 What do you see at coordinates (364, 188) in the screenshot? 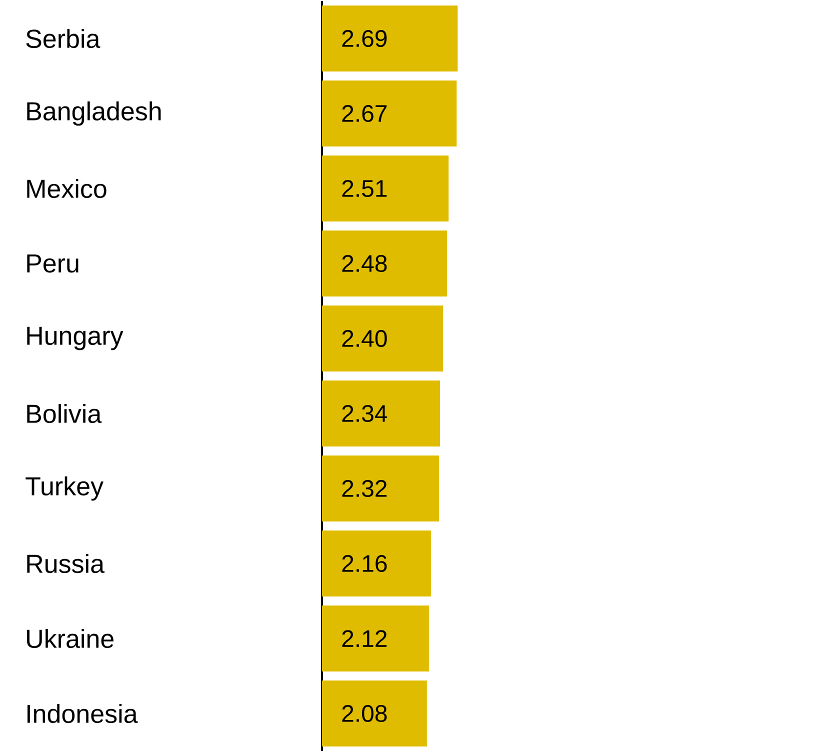
I see `data-label: 2.51` at bounding box center [364, 188].